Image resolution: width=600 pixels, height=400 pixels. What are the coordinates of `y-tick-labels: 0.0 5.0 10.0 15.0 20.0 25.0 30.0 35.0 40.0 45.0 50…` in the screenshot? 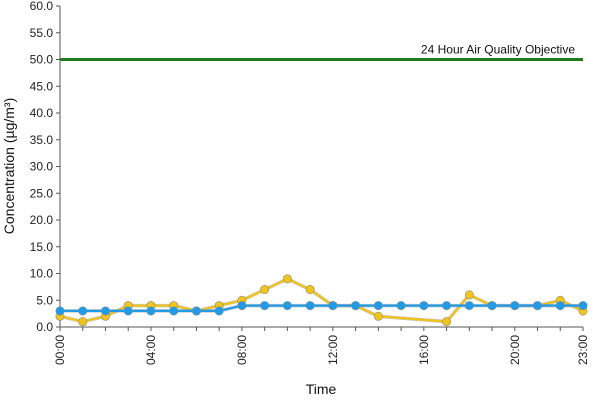 It's located at (45, 167).